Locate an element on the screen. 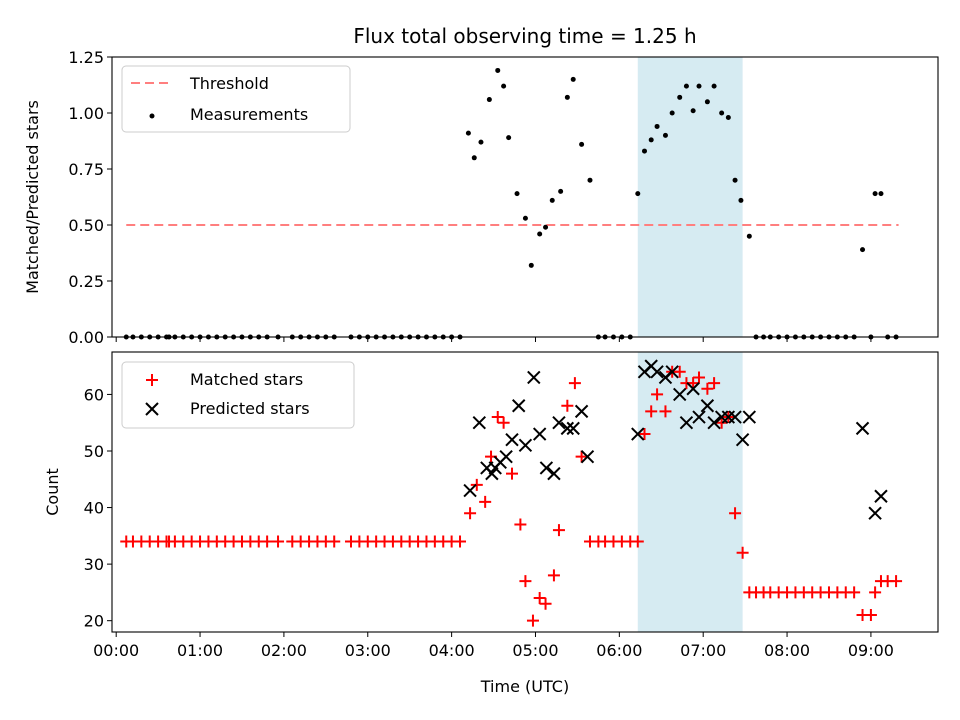 The height and width of the screenshot is (720, 960). y-tick-label: 30 is located at coordinates (94, 564).